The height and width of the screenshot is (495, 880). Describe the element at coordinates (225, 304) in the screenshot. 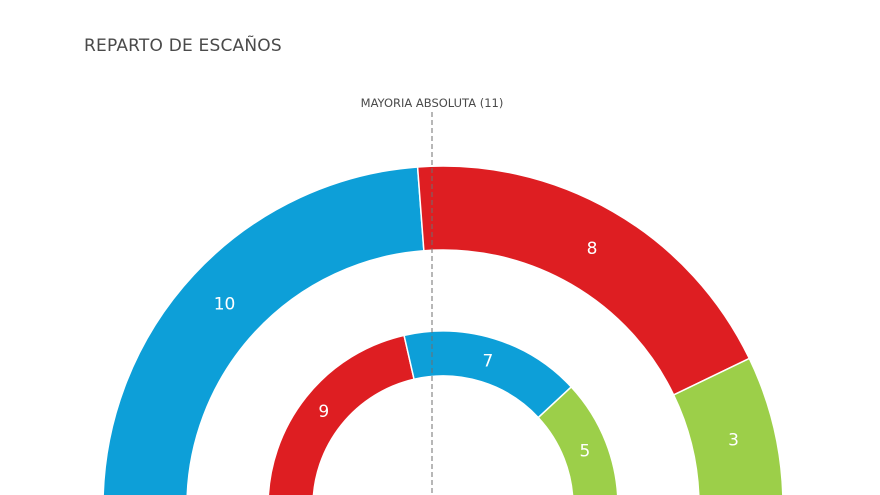

I see `outer-ring-seat-label-1: 10` at that location.